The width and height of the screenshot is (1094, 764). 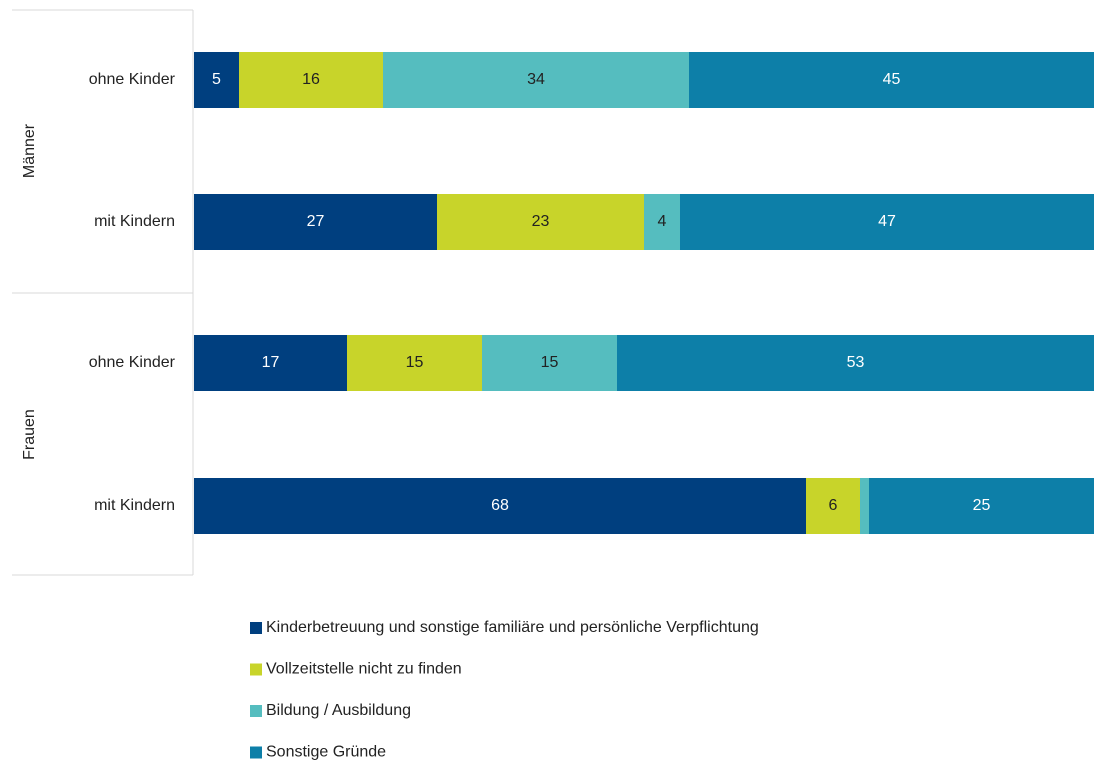 I want to click on data-label: 4, so click(x=662, y=221).